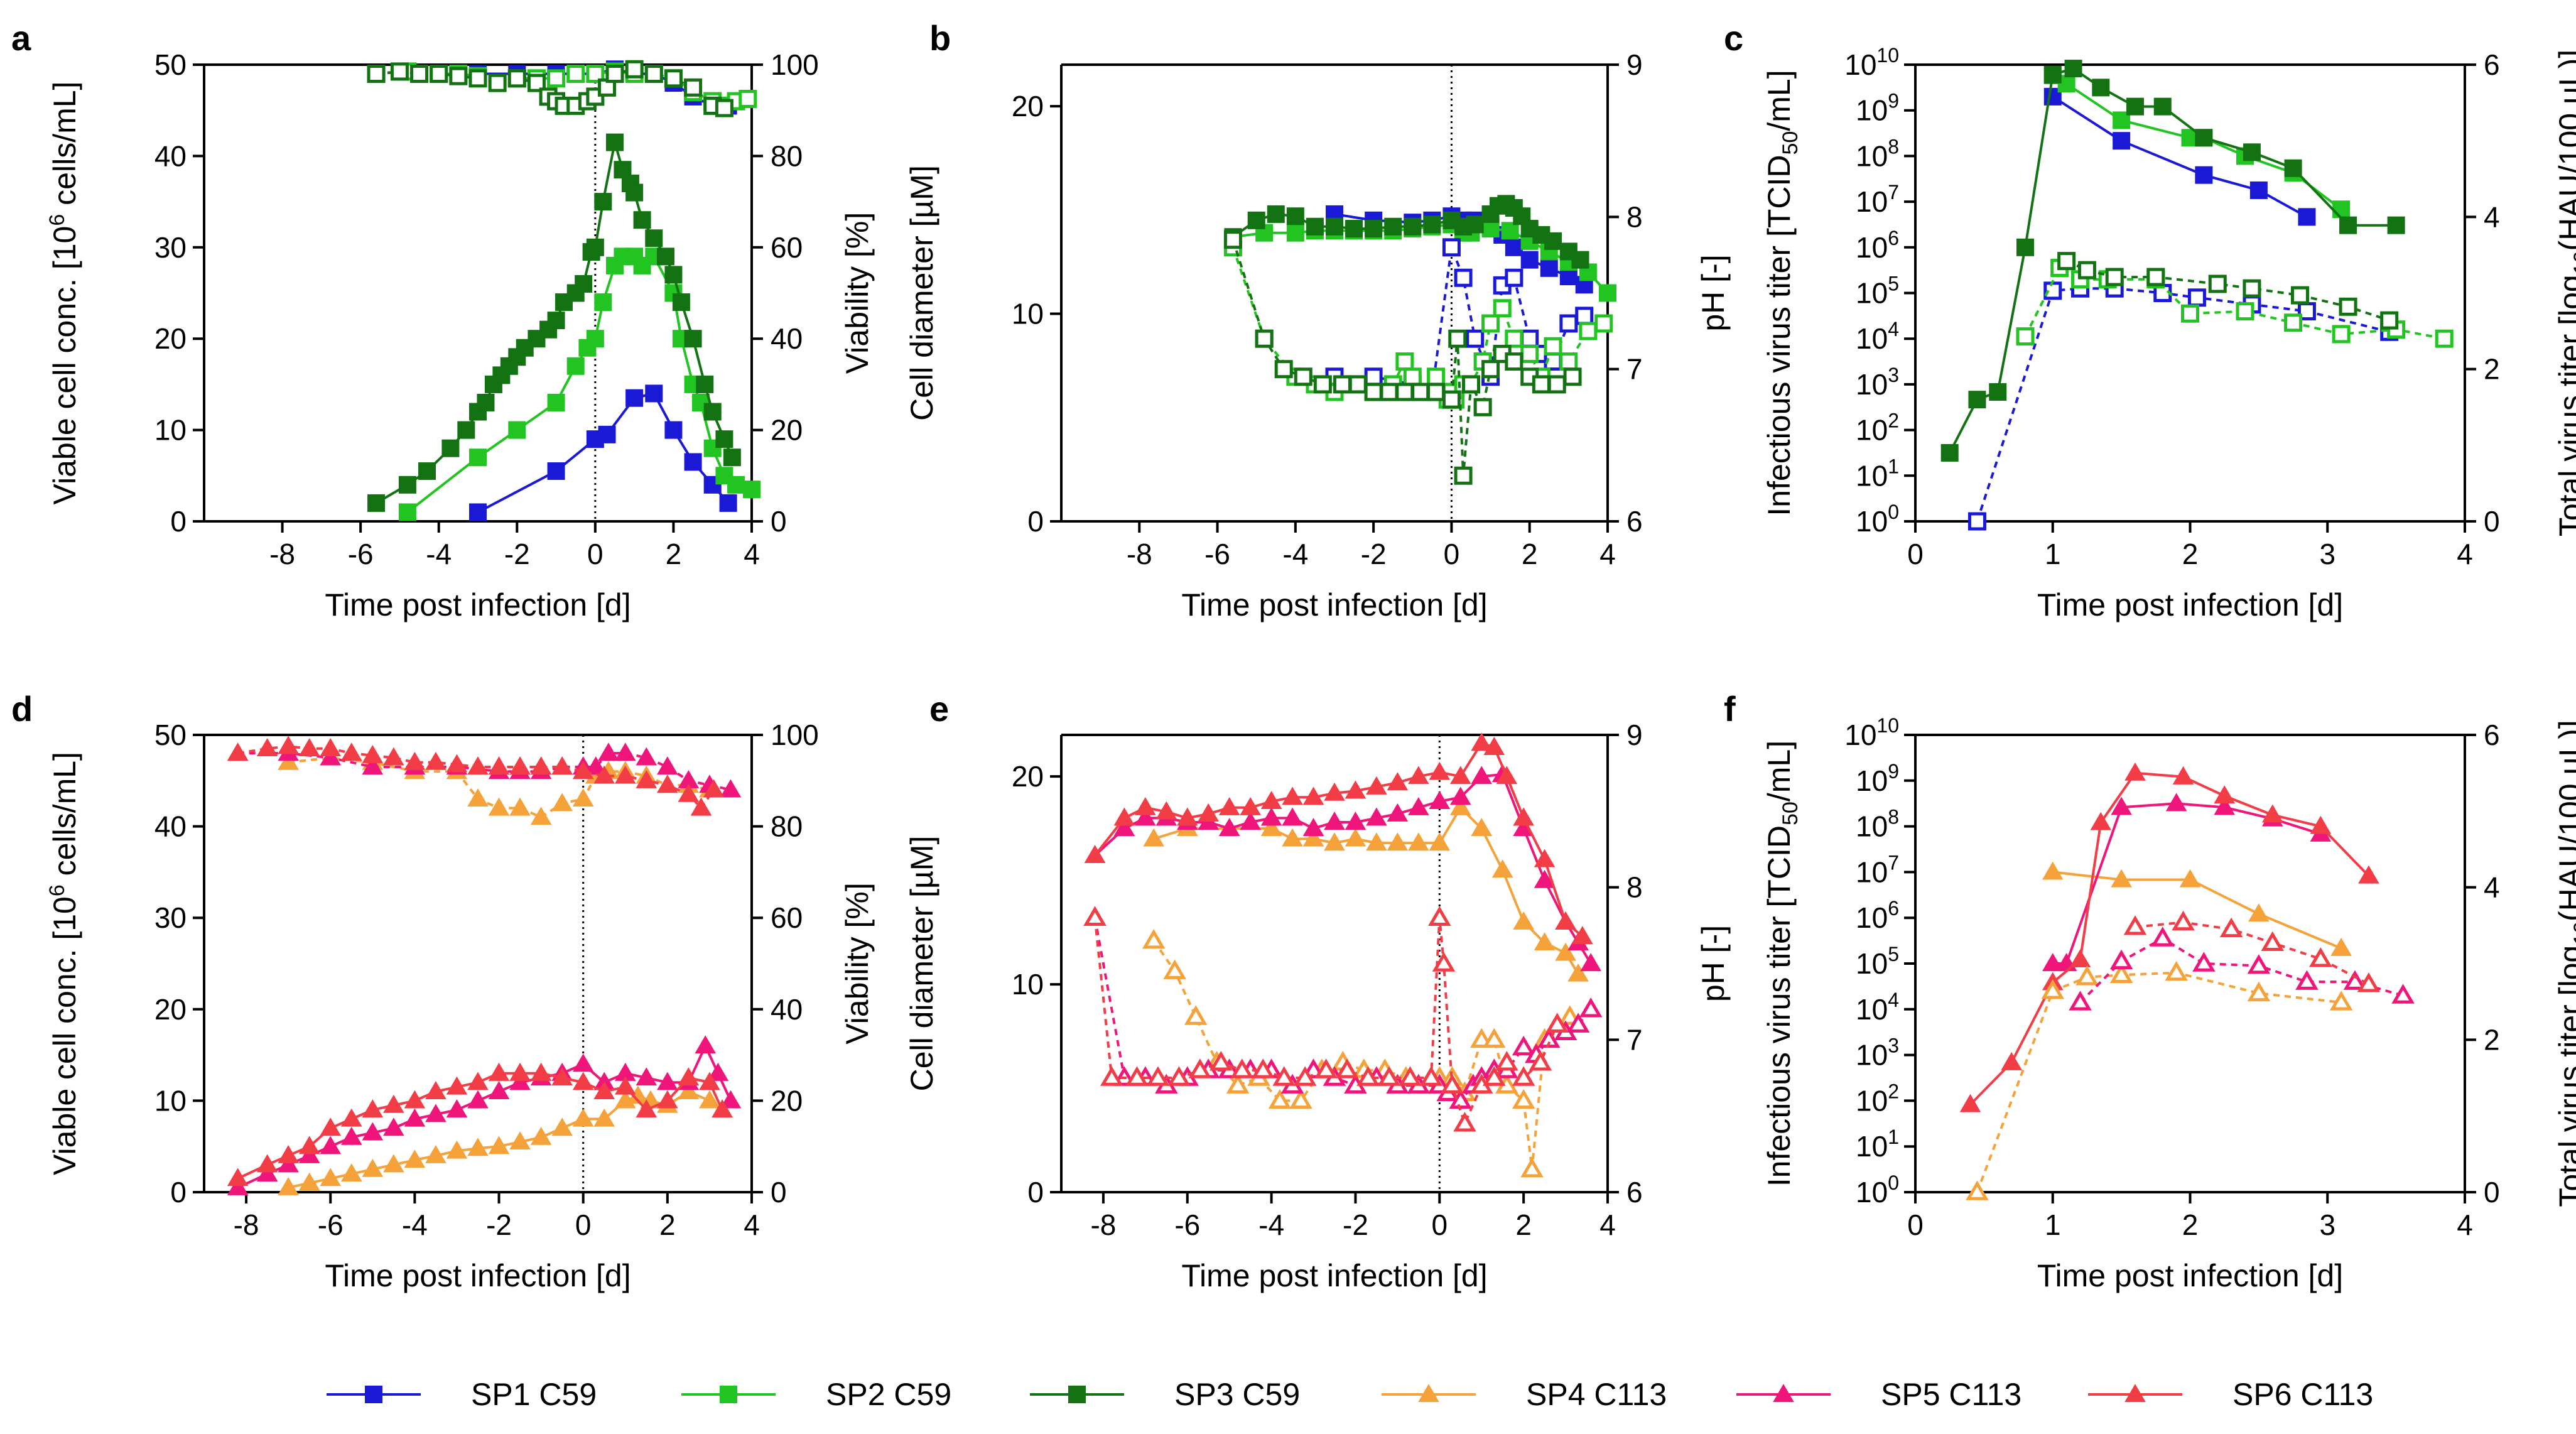 This screenshot has width=2576, height=1434. Describe the element at coordinates (921, 964) in the screenshot. I see `y-left-axis-label: Cell diameter [µM]` at that location.